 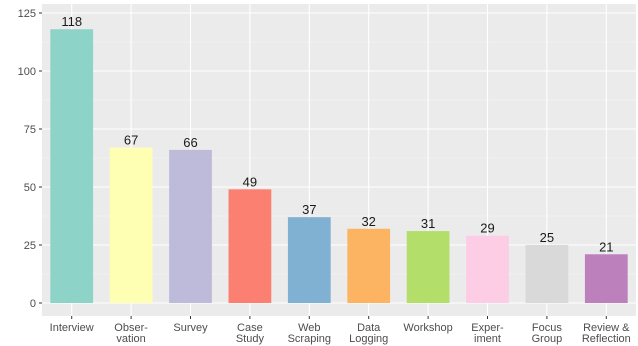 What do you see at coordinates (487, 228) in the screenshot?
I see `data-label: 29` at bounding box center [487, 228].